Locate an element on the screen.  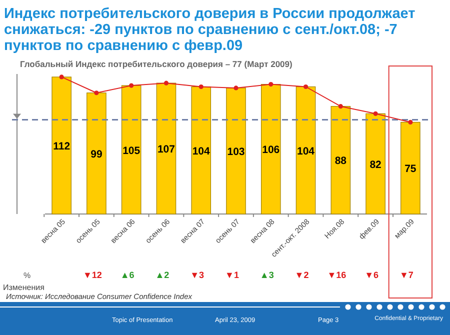
text: Изменения is located at coordinates (23, 287).